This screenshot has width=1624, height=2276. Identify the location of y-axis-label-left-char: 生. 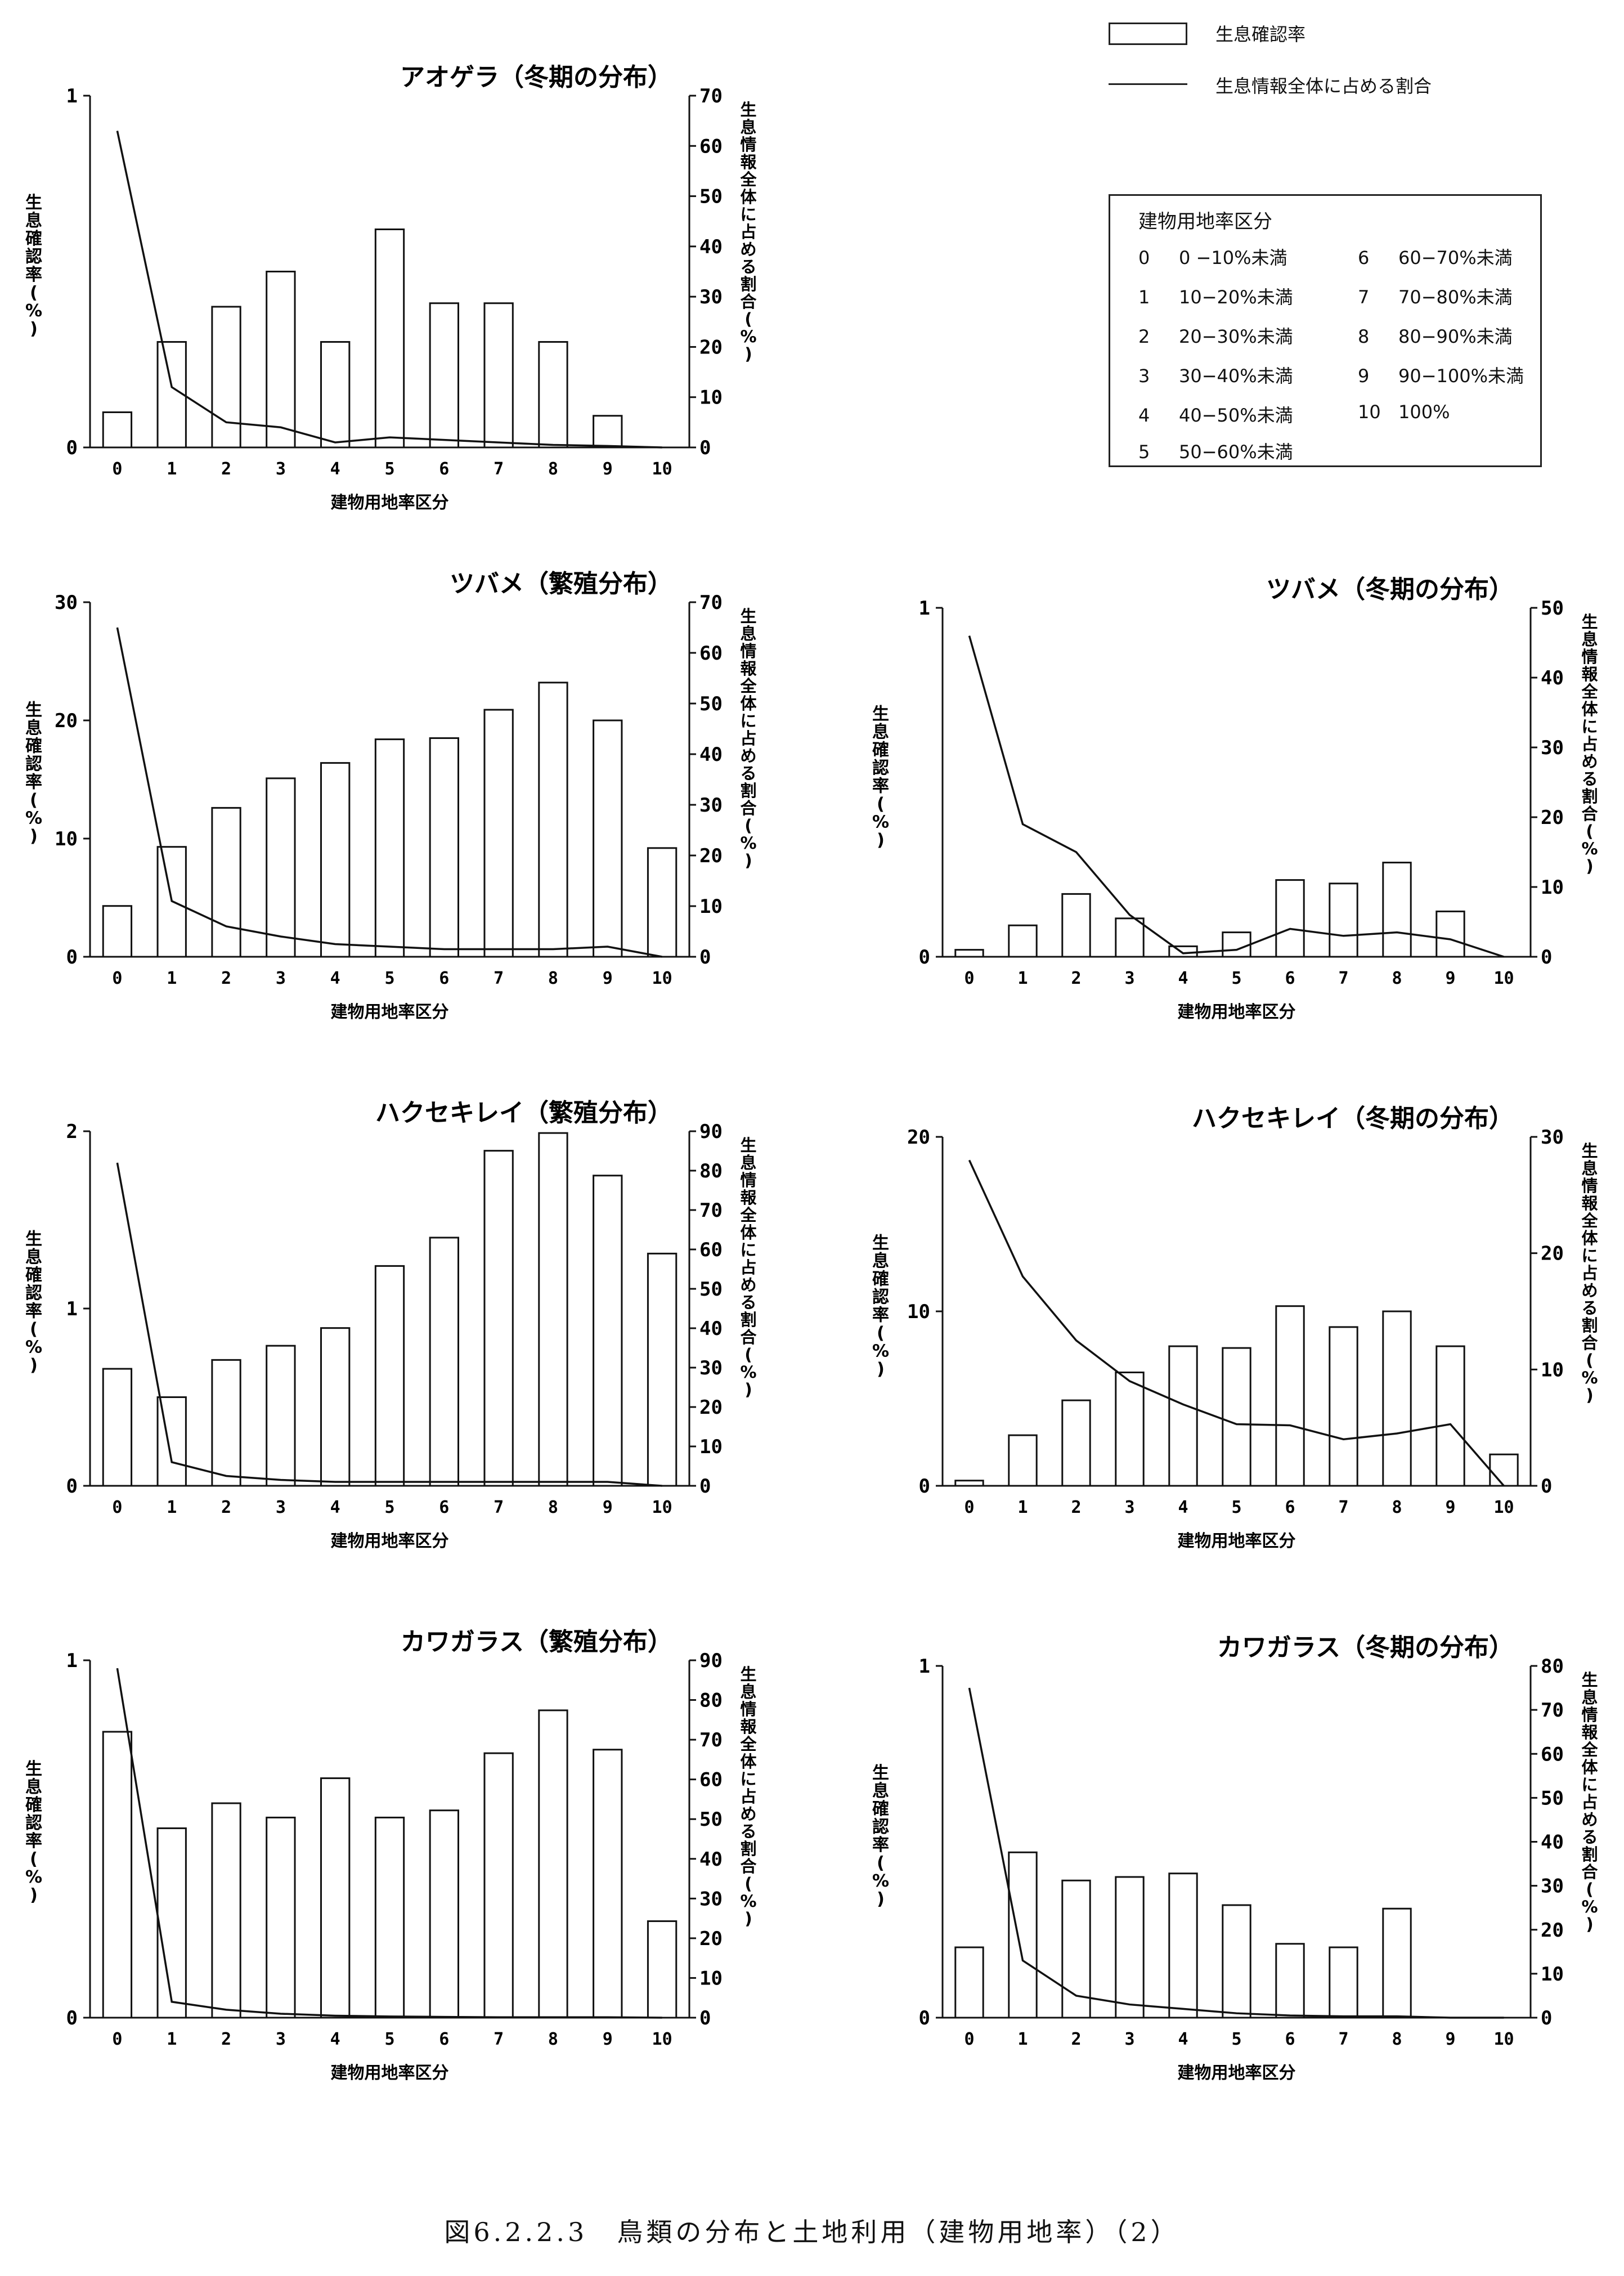
(33, 1239).